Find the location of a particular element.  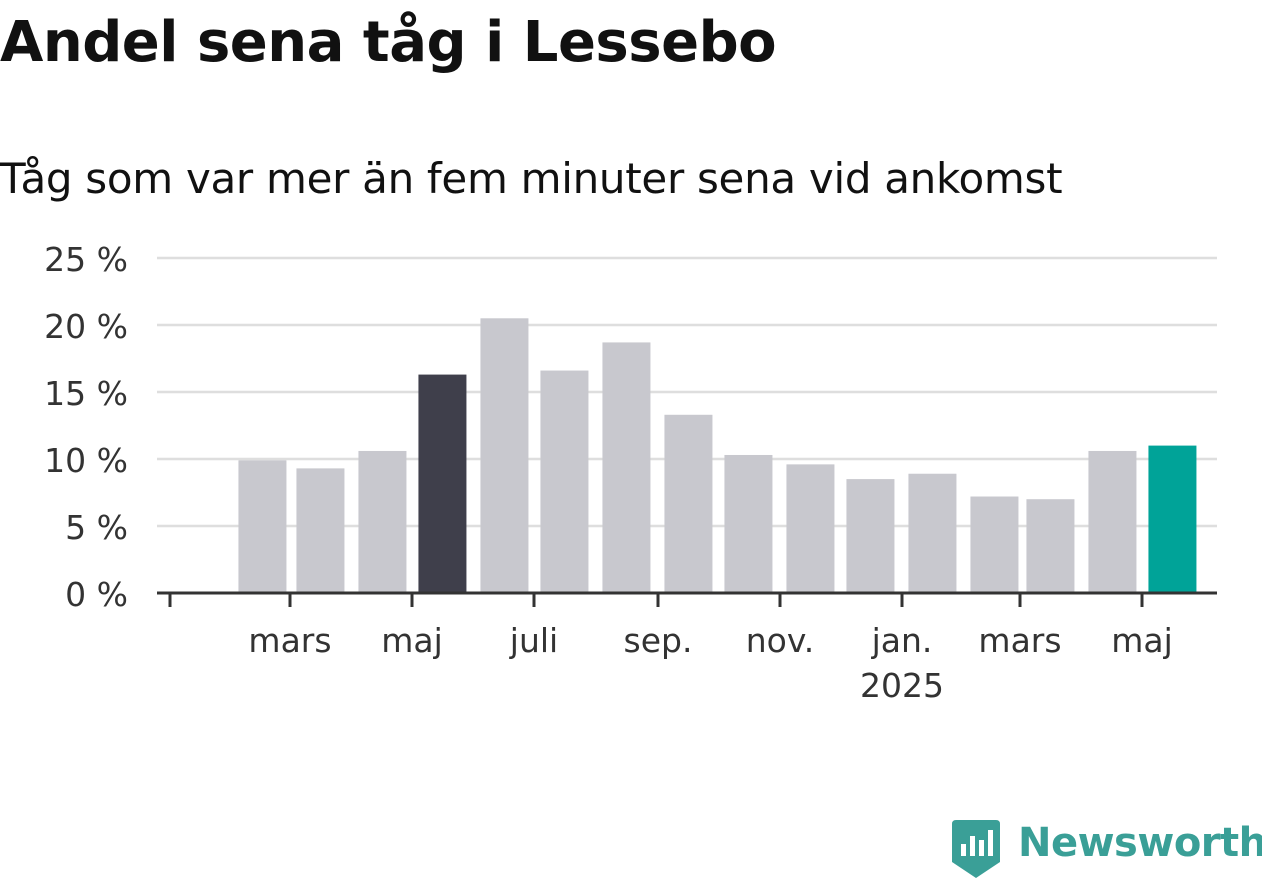

newsworthy-logo-icon is located at coordinates (976, 849).